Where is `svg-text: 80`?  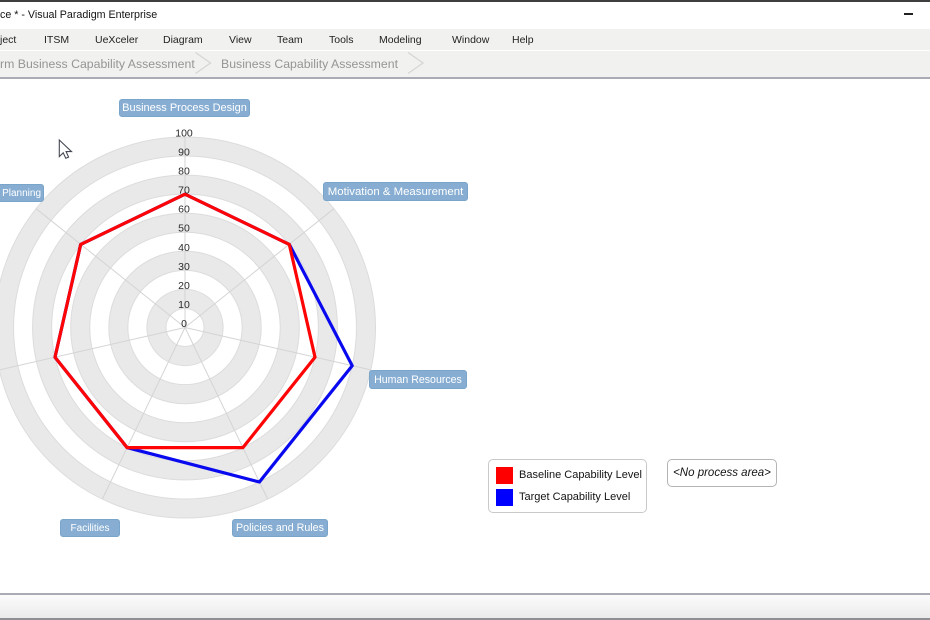
svg-text: 80 is located at coordinates (184, 172).